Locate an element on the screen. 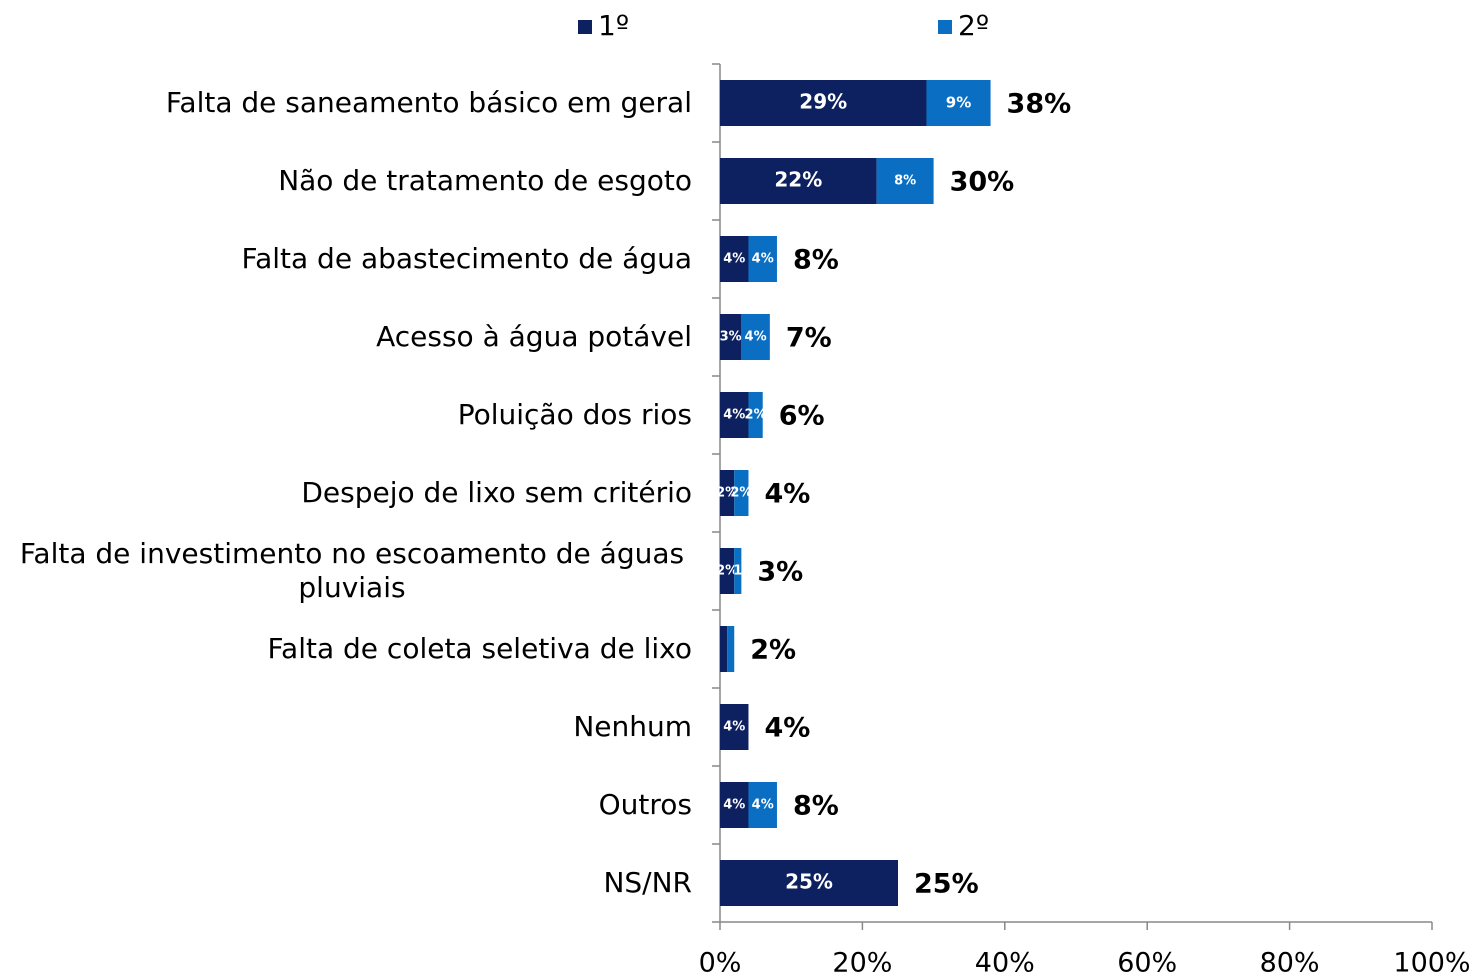  category-label: Não de tratamento de esgoto is located at coordinates (347, 181).